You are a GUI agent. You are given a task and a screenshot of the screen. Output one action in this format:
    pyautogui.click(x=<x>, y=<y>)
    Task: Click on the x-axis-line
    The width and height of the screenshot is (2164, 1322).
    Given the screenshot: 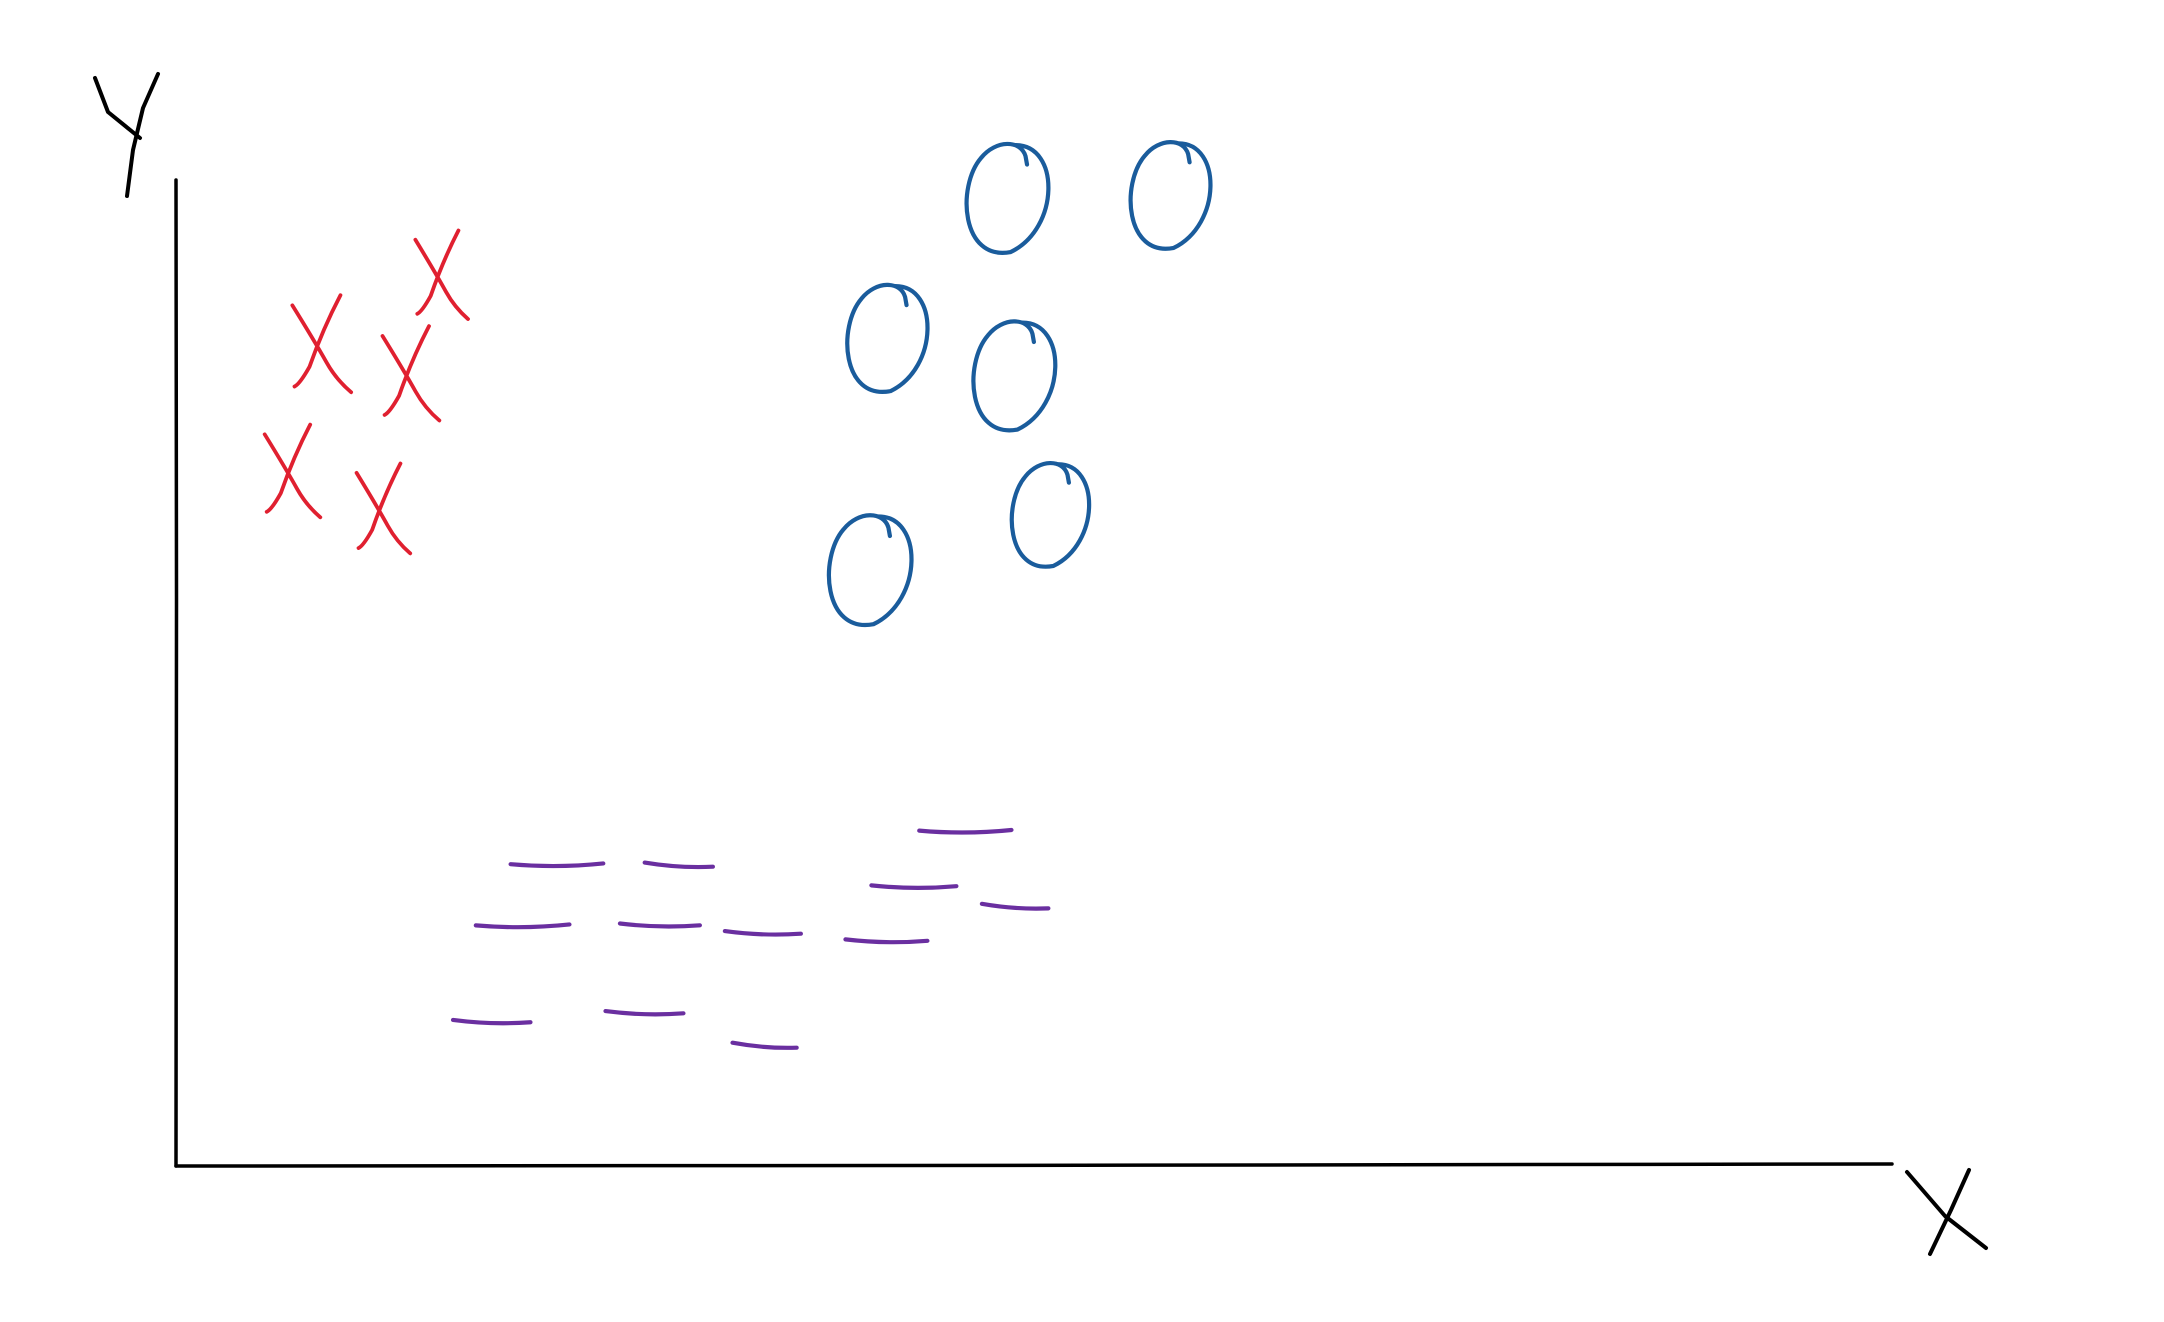 What is the action you would take?
    pyautogui.click(x=1034, y=1165)
    